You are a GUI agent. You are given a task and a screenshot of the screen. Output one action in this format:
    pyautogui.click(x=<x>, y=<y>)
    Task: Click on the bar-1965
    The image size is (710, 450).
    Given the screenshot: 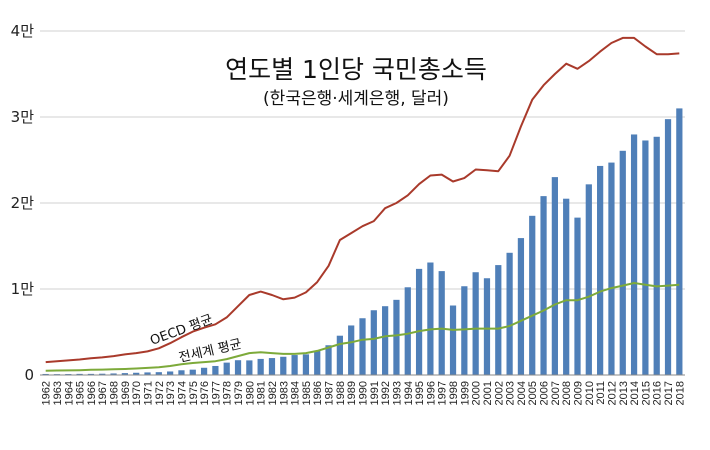 What is the action you would take?
    pyautogui.click(x=79, y=374)
    